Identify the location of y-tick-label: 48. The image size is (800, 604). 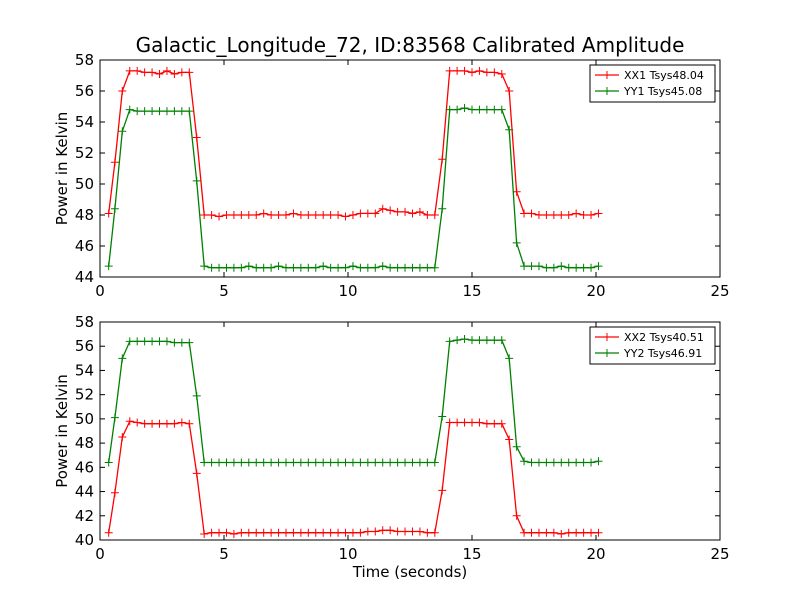
(84, 215).